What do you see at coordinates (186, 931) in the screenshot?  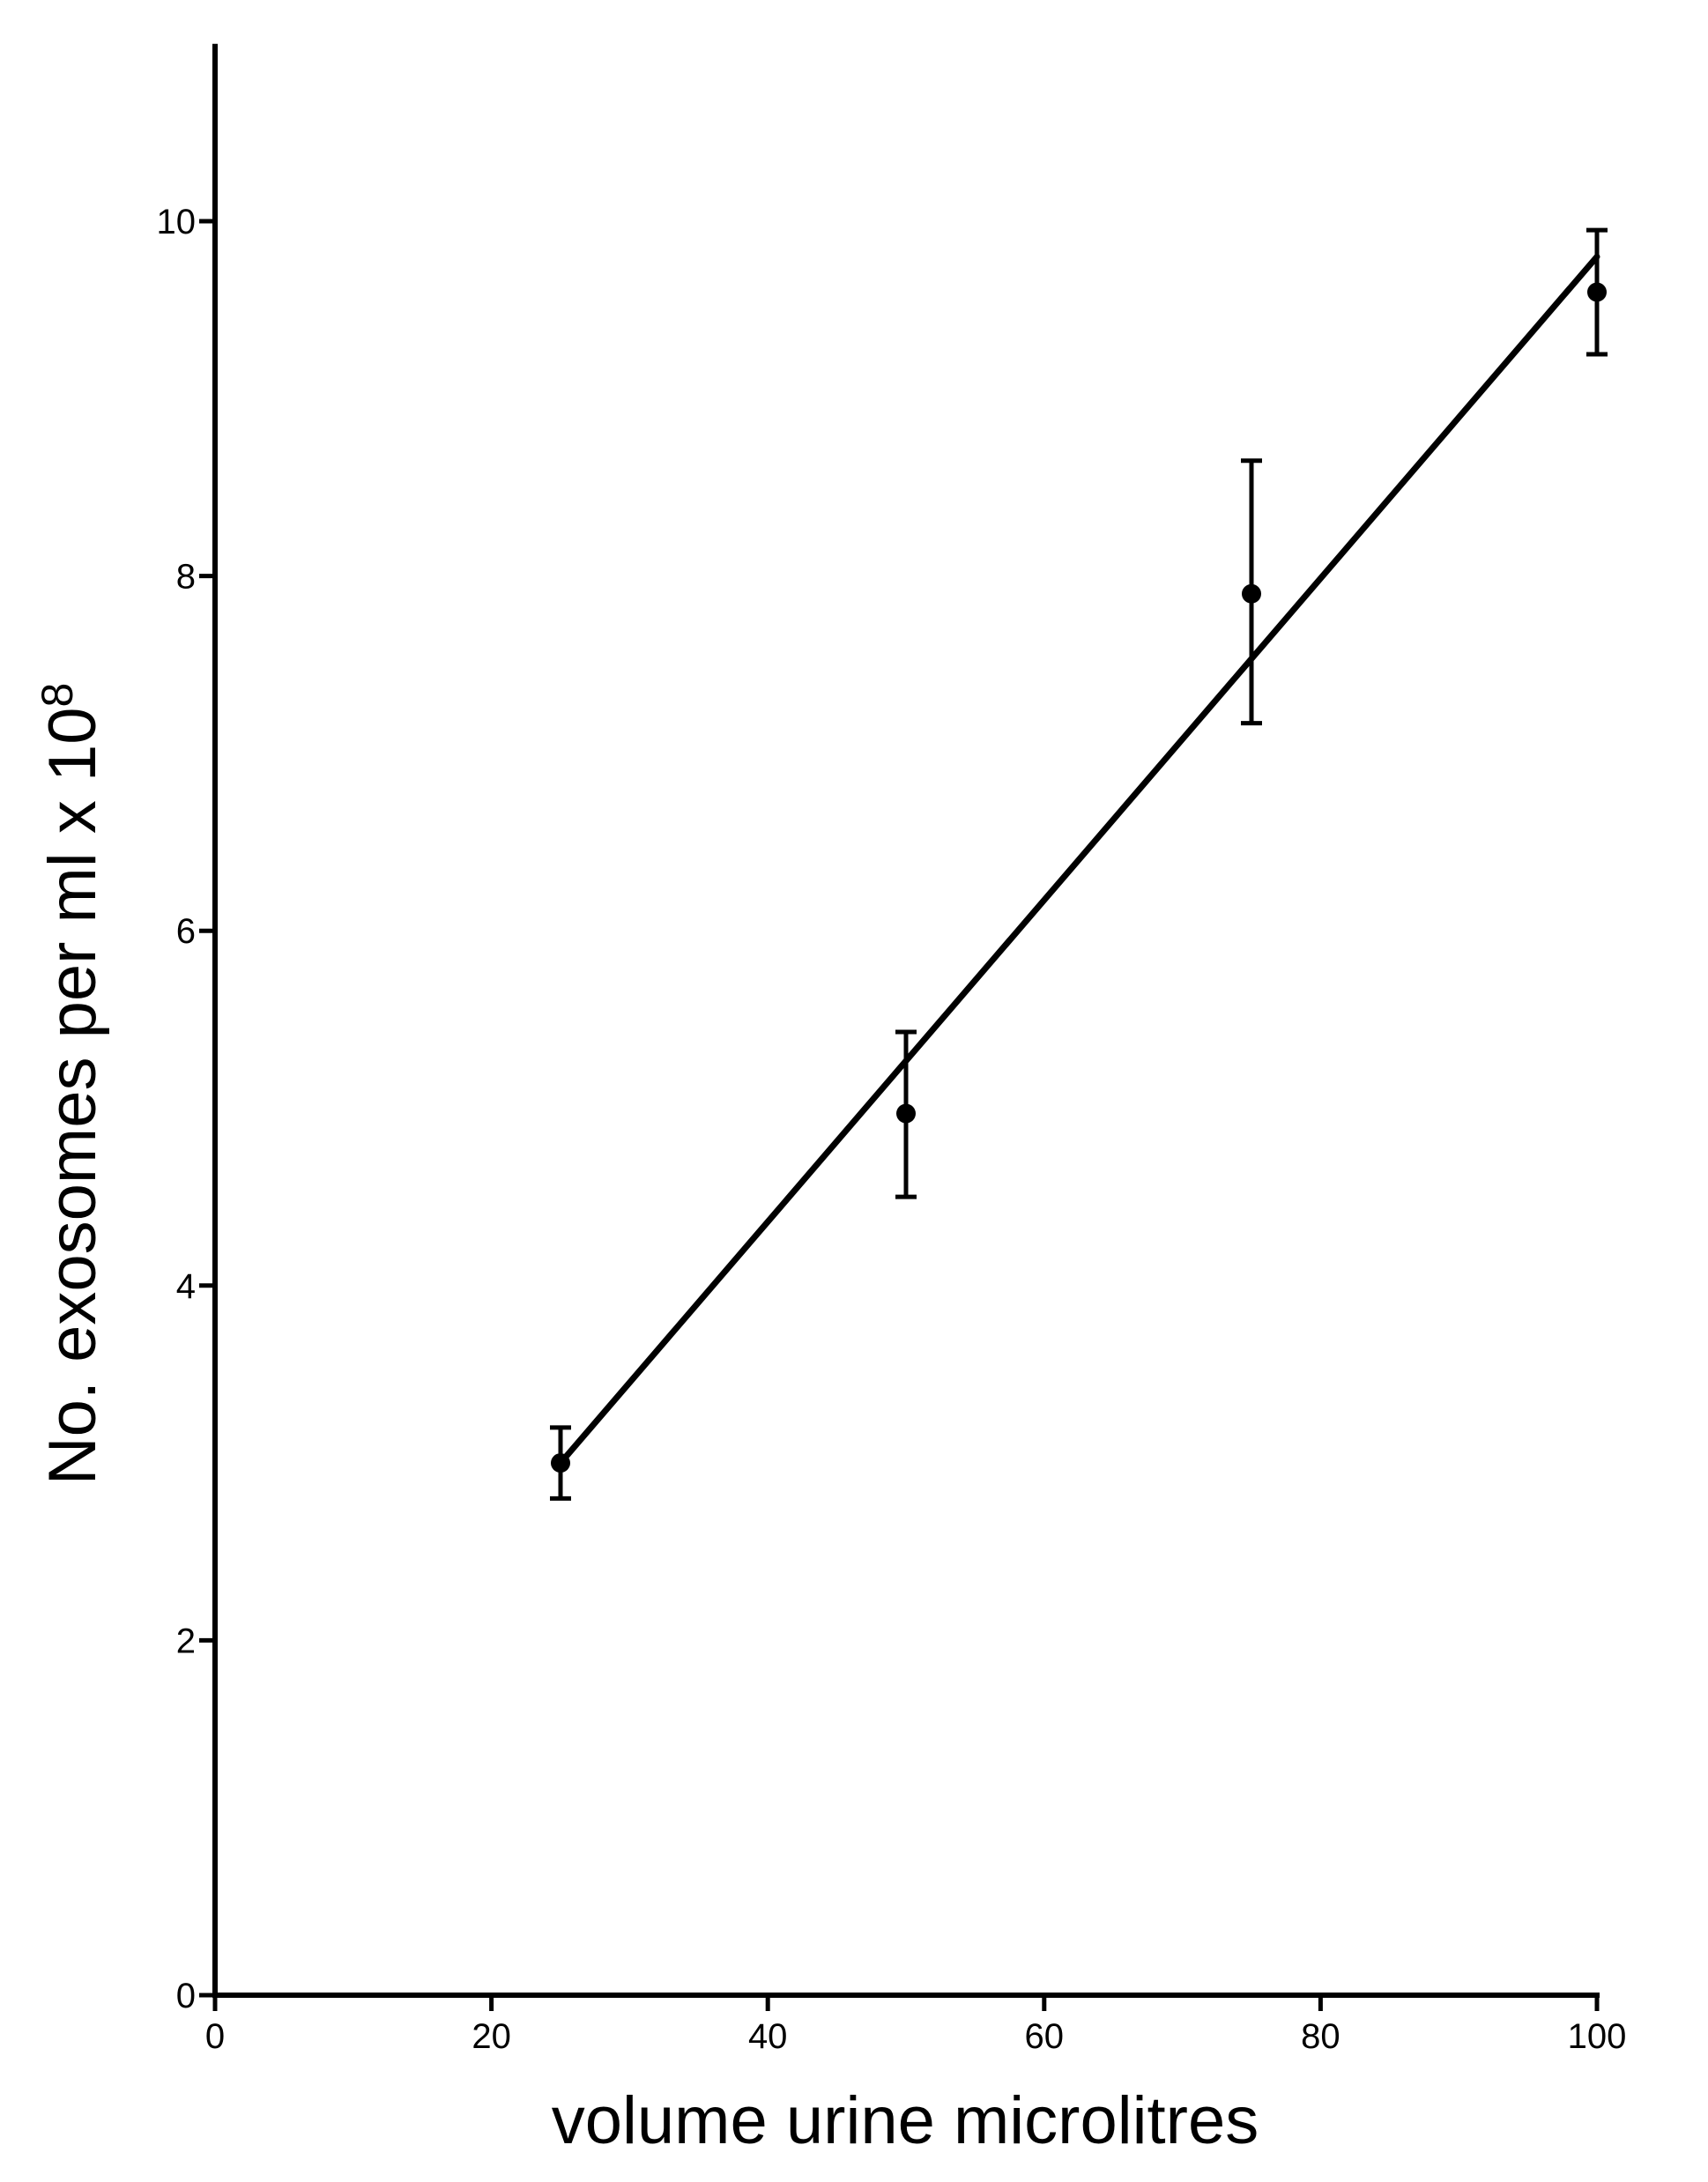 I see `y-tick-label: 6` at bounding box center [186, 931].